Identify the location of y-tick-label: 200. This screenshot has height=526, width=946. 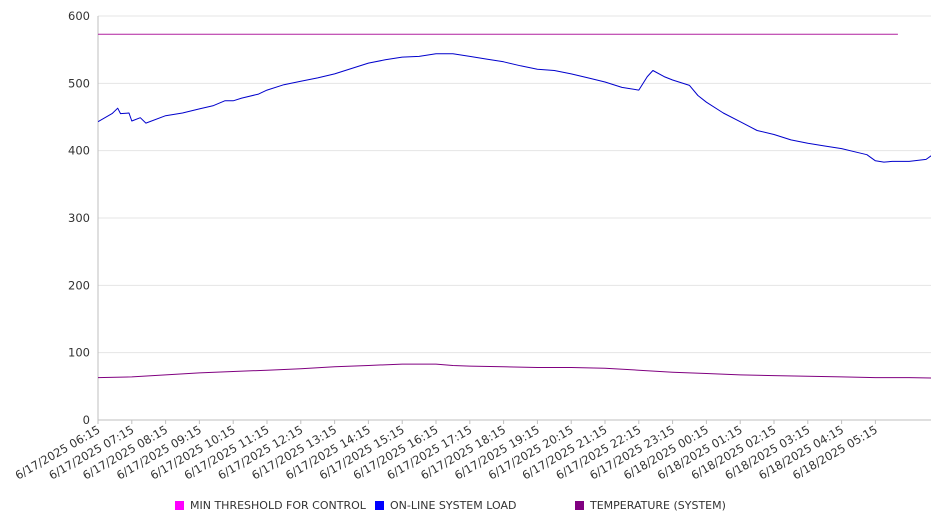
(79, 285).